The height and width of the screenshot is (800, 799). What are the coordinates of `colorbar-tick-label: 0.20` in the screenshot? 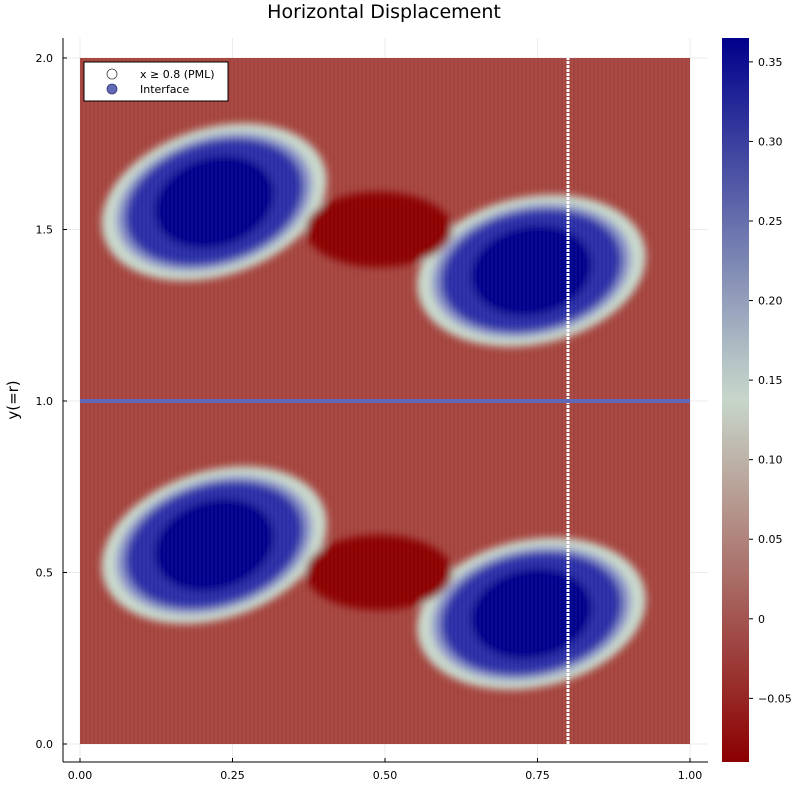 It's located at (770, 301).